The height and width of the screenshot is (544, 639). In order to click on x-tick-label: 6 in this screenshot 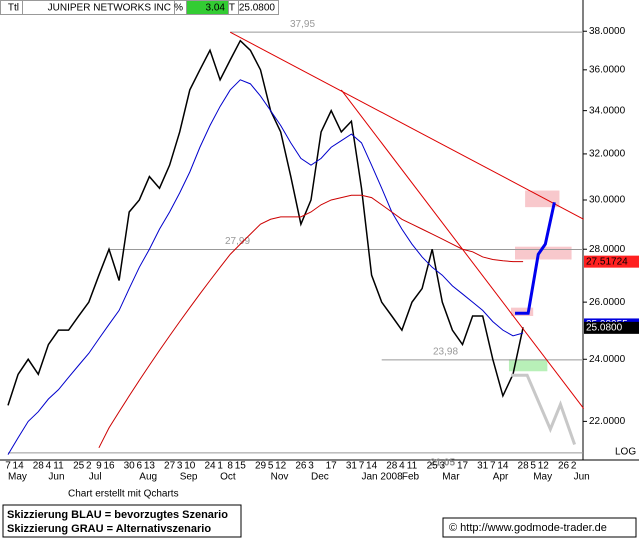, I will do `click(140, 466)`.